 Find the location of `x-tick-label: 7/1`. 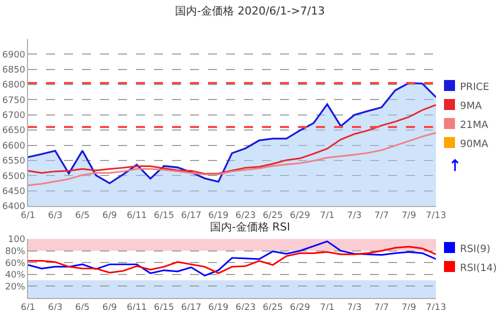

x-tick-label: 7/1 is located at coordinates (327, 215).